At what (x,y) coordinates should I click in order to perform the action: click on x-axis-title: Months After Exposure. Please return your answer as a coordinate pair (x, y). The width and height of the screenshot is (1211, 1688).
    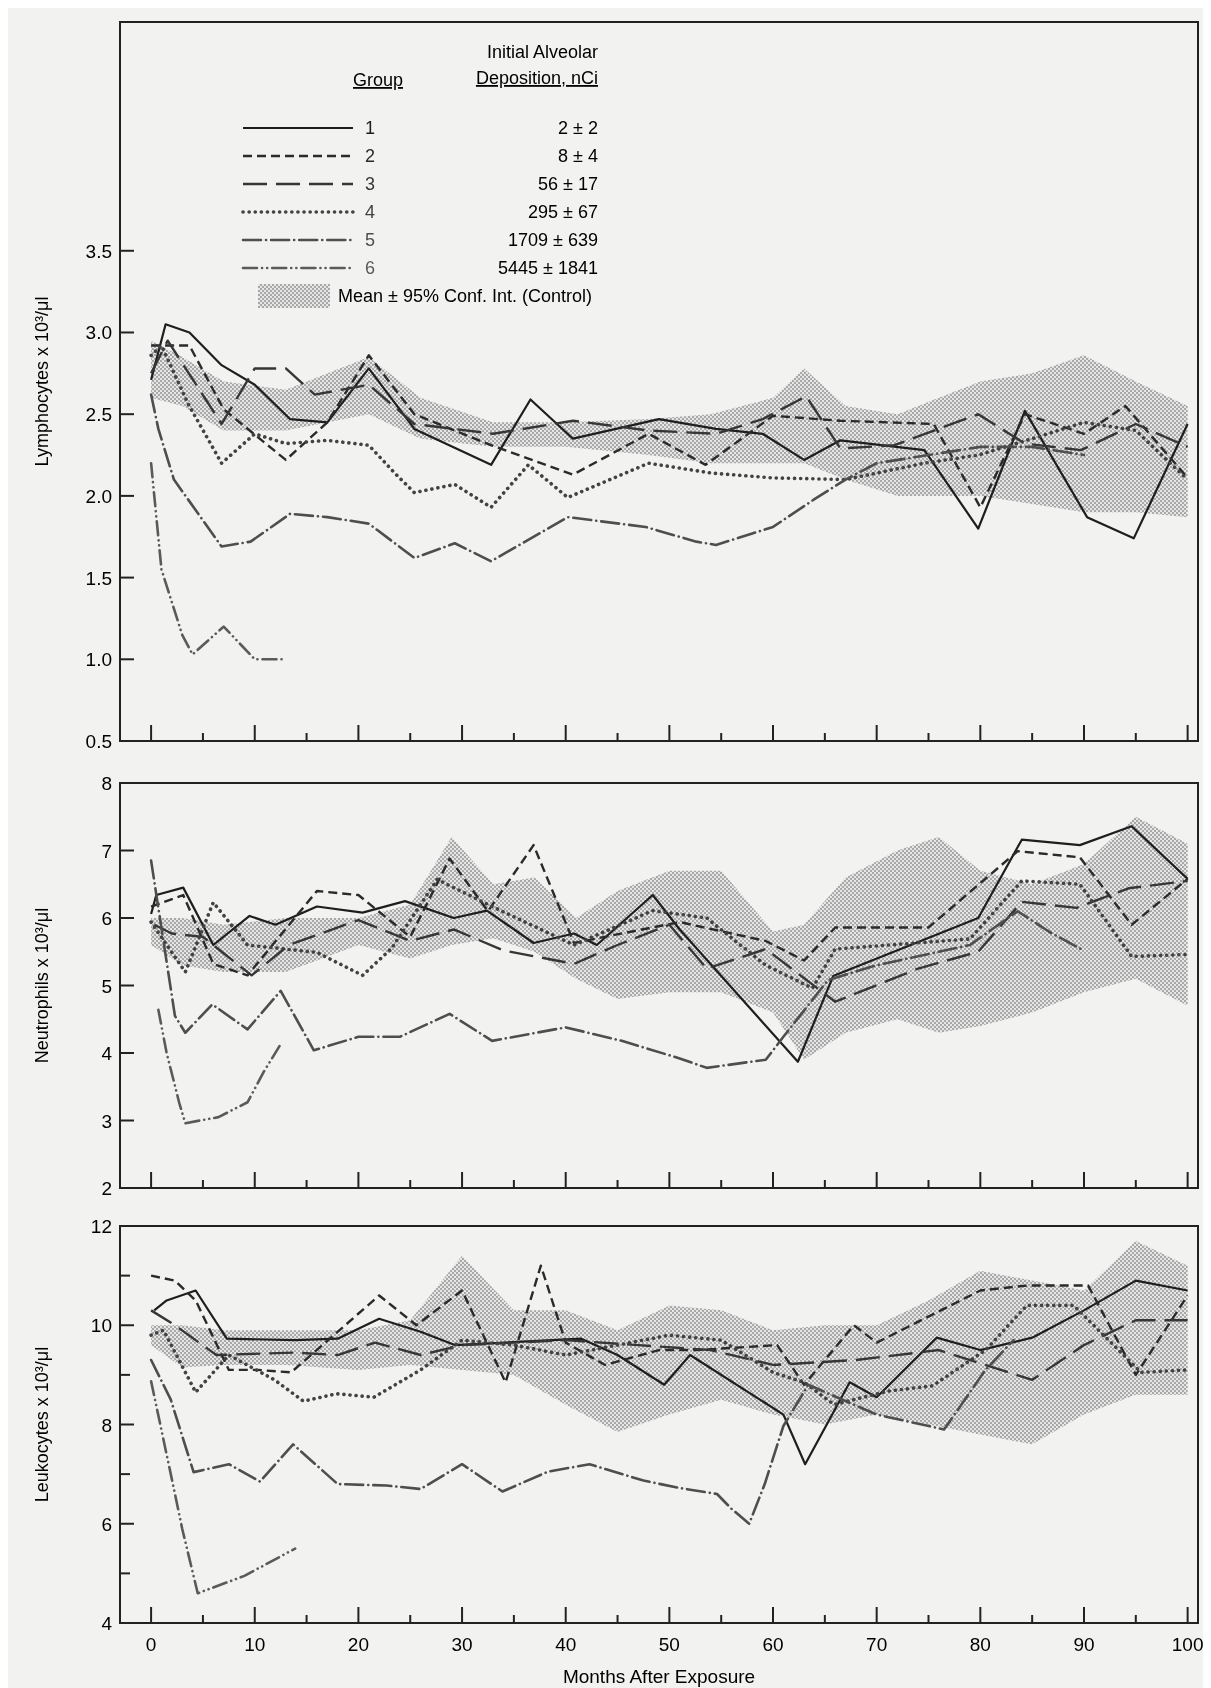
    Looking at the image, I should click on (659, 1676).